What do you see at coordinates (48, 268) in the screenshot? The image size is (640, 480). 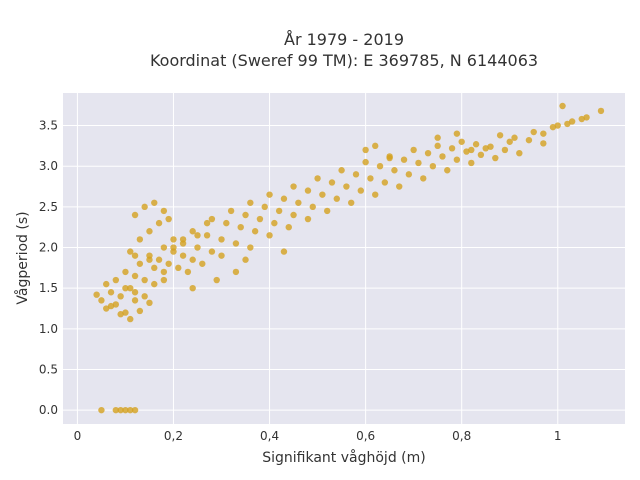 I see `y-axis-ticks: 0.0 0.5 1.0 1.5 2.0 2.5 3.0 3.5` at bounding box center [48, 268].